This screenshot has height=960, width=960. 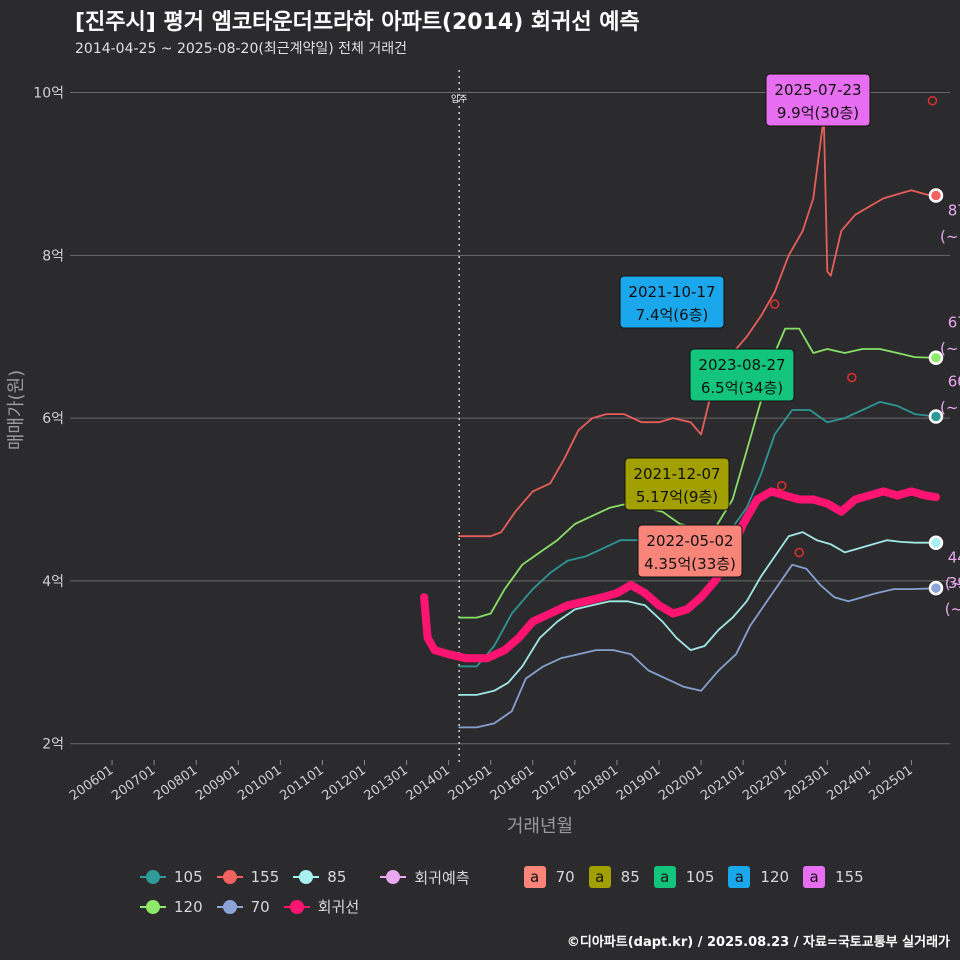 What do you see at coordinates (952, 609) in the screenshot?
I see `end-area-label: (~70㎡)` at bounding box center [952, 609].